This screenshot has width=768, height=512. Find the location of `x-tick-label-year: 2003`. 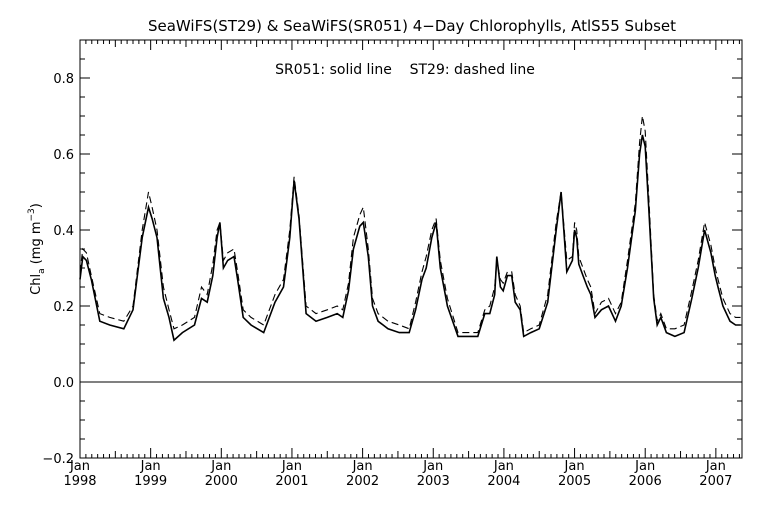

x-tick-label-year: 2003 is located at coordinates (433, 481).